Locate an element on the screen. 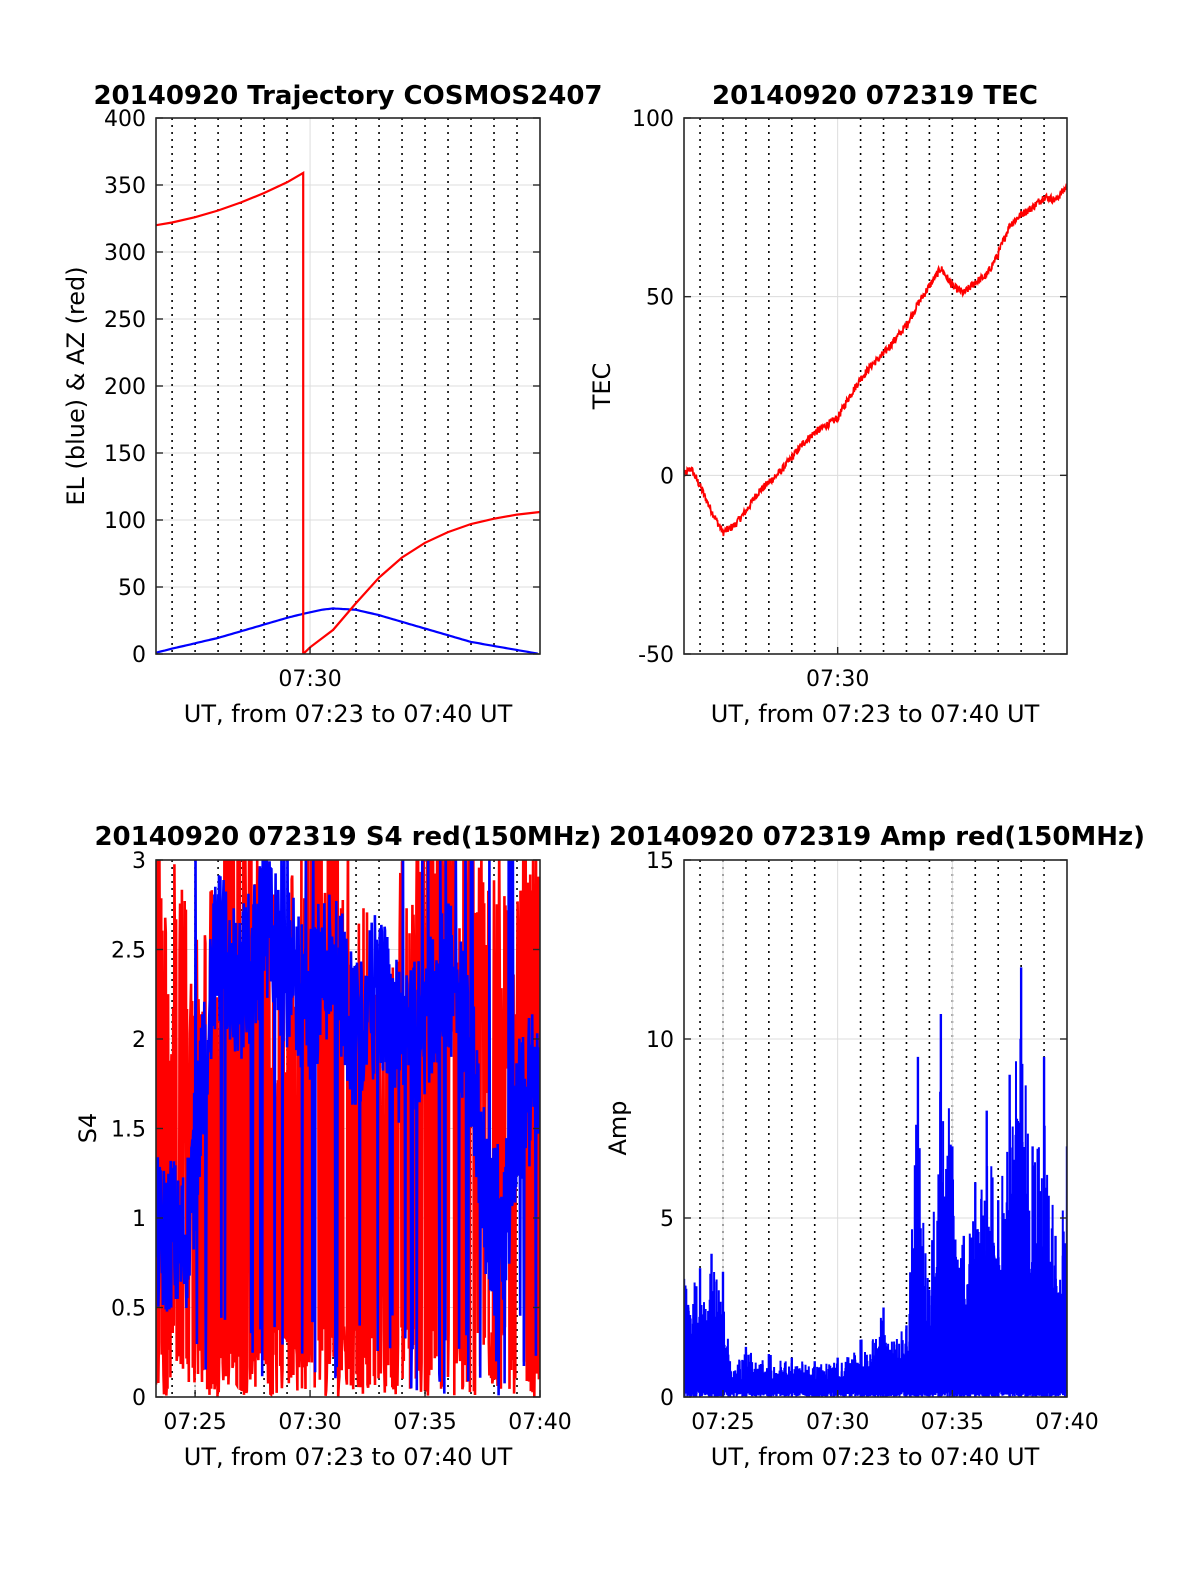 The width and height of the screenshot is (1200, 1575). tec-xlabel: UT, from 07:23 to 07:40 UT is located at coordinates (875, 714).